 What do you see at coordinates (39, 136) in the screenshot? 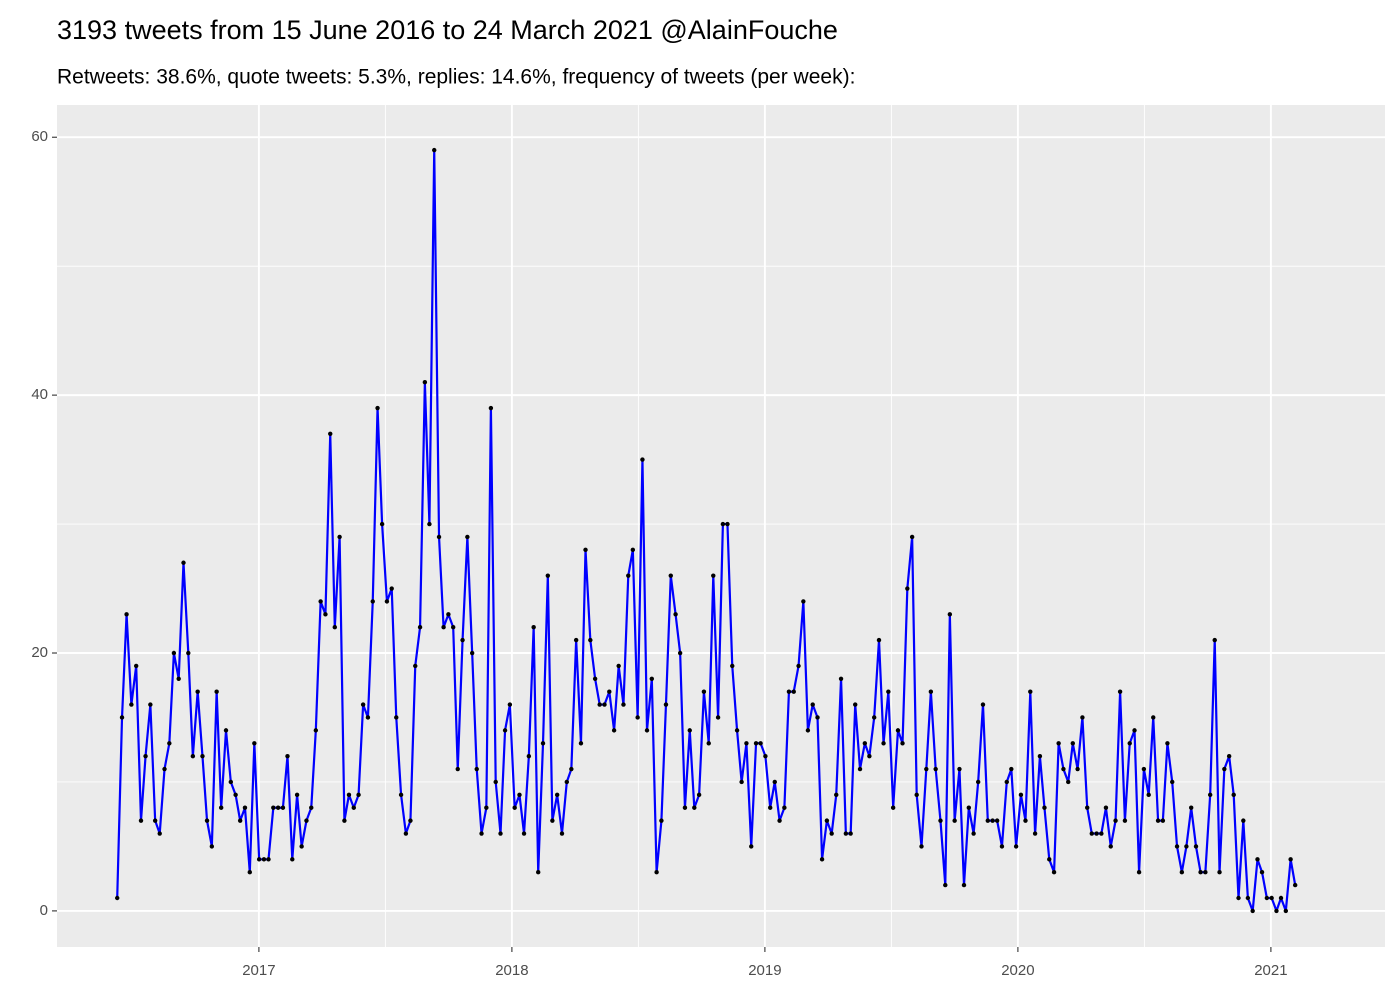
I see `y-tick-label: 60` at bounding box center [39, 136].